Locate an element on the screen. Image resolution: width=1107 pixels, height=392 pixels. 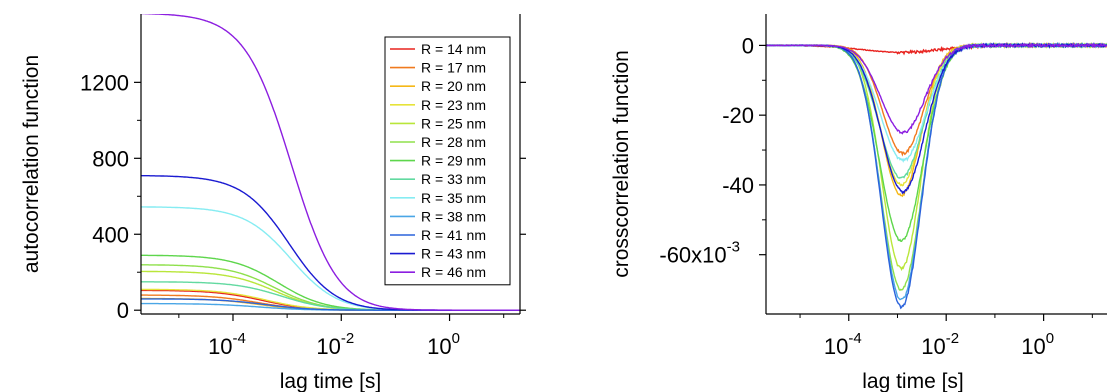
legend-label: R = 43 nm is located at coordinates (453, 254).